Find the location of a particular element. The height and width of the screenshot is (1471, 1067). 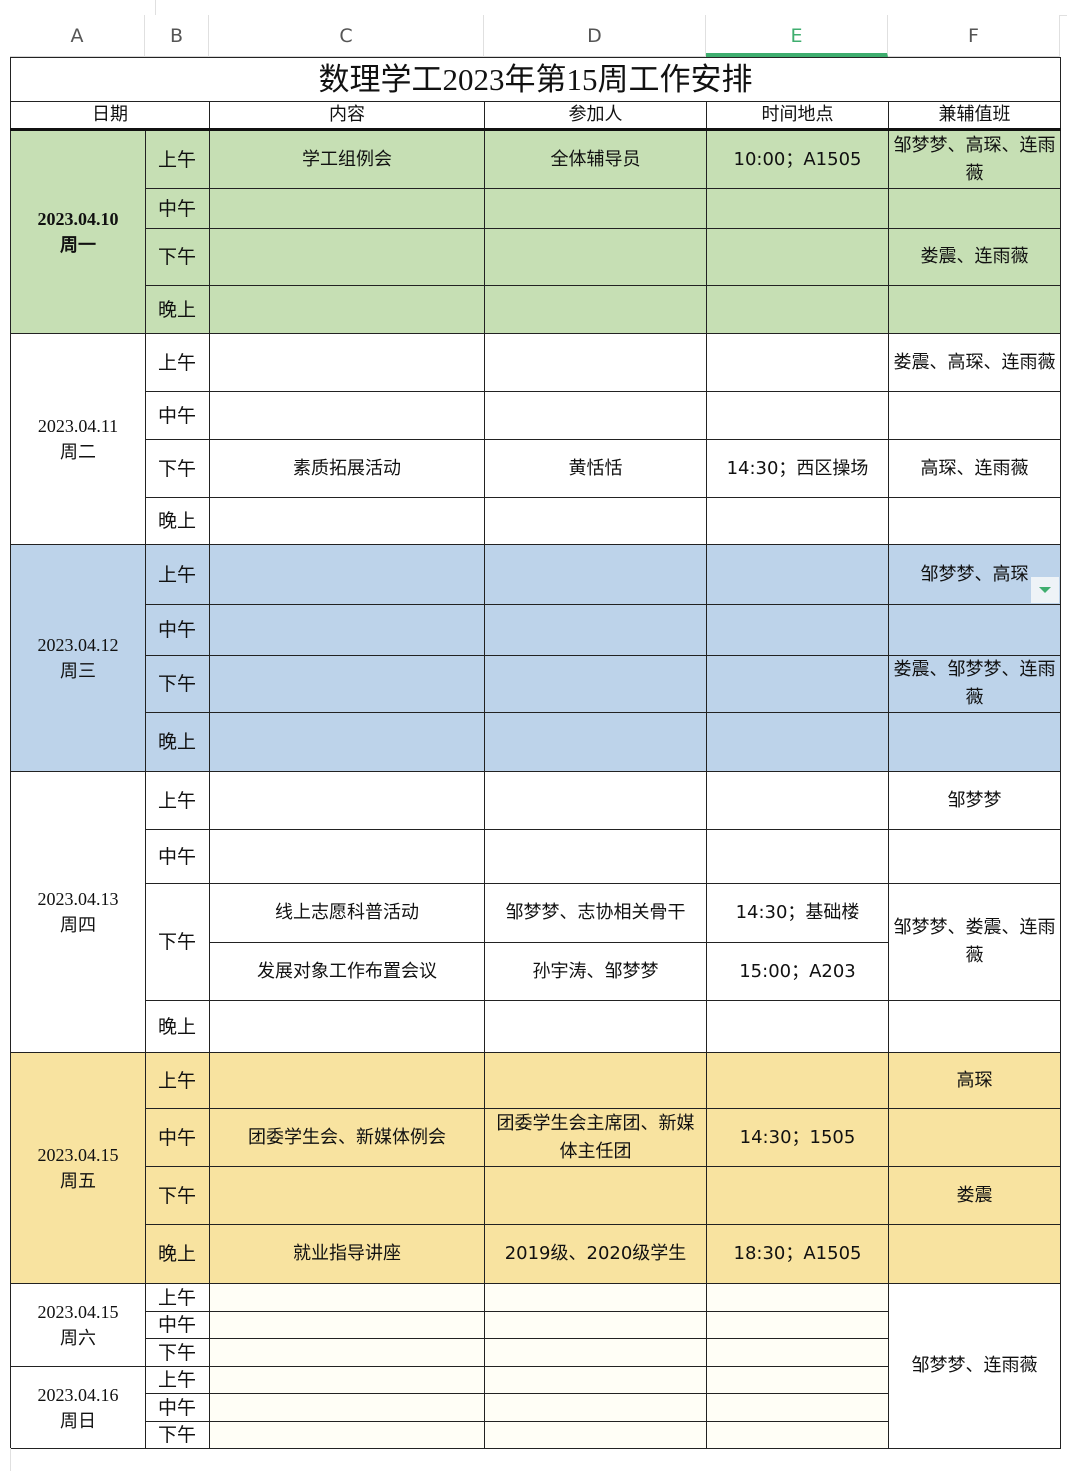

content-cell: 团委学生会、新媒体例会 is located at coordinates (347, 1137).